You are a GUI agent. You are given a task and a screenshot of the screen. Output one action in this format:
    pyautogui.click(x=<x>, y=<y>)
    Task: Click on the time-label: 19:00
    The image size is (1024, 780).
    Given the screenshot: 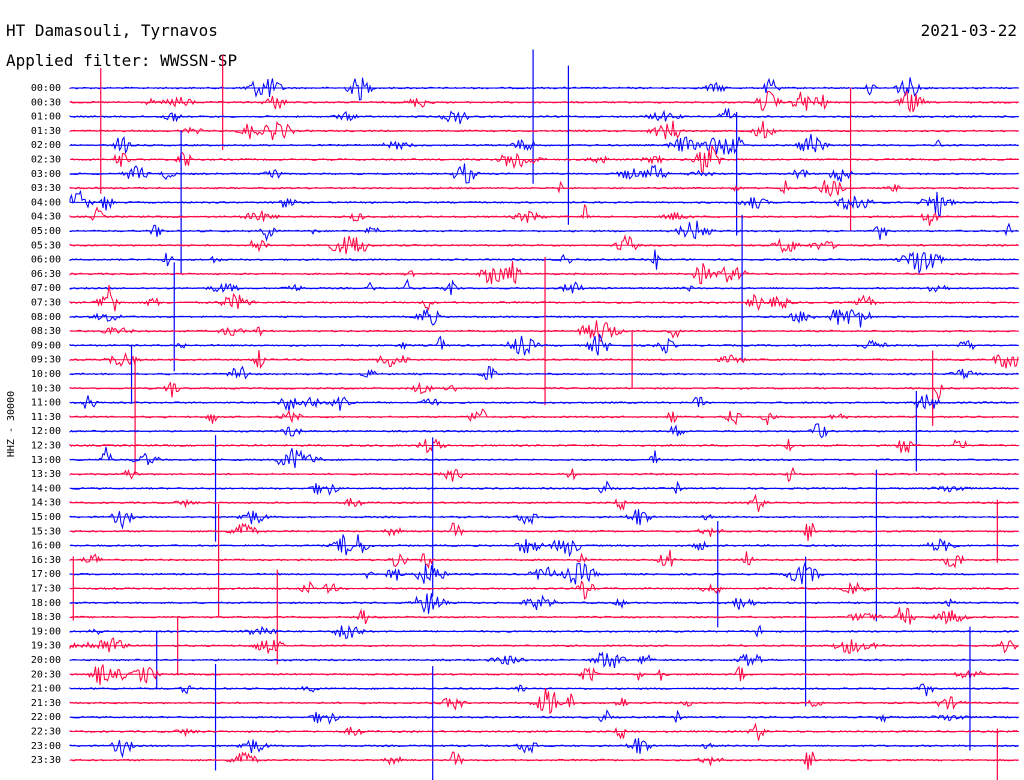 What is the action you would take?
    pyautogui.click(x=46, y=631)
    